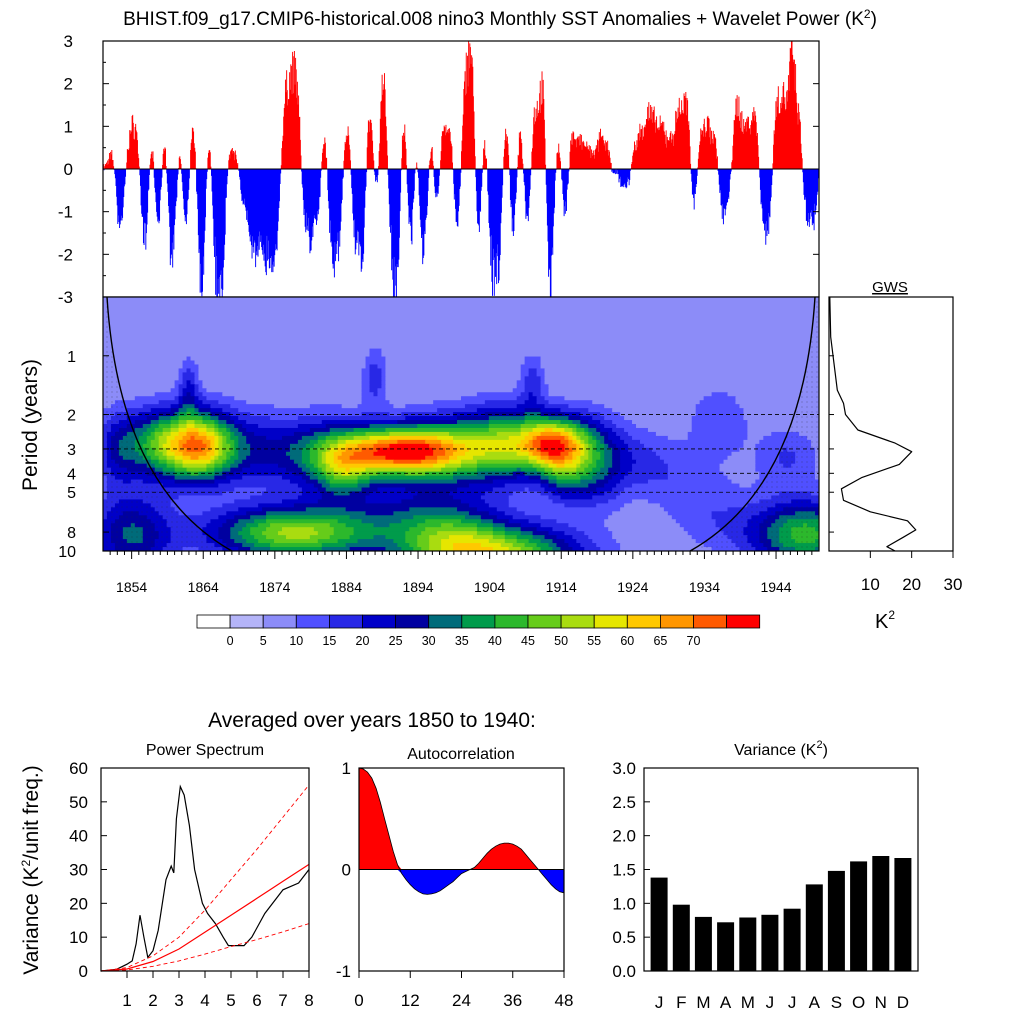 The height and width of the screenshot is (1024, 1024). I want to click on spectrum-ytick-label: 40, so click(78, 836).